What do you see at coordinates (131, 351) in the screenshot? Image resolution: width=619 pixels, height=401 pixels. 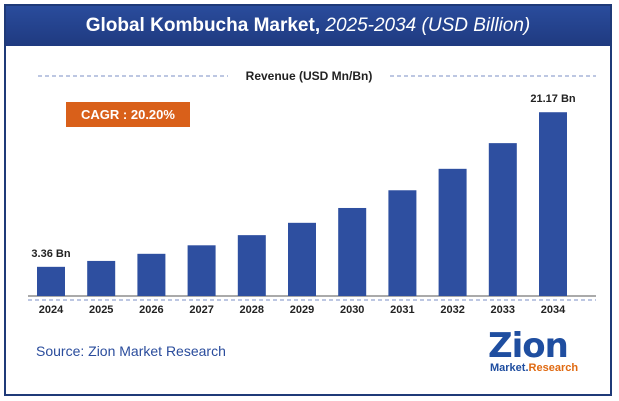 I see `source-note: Source: Zion Market Research` at bounding box center [131, 351].